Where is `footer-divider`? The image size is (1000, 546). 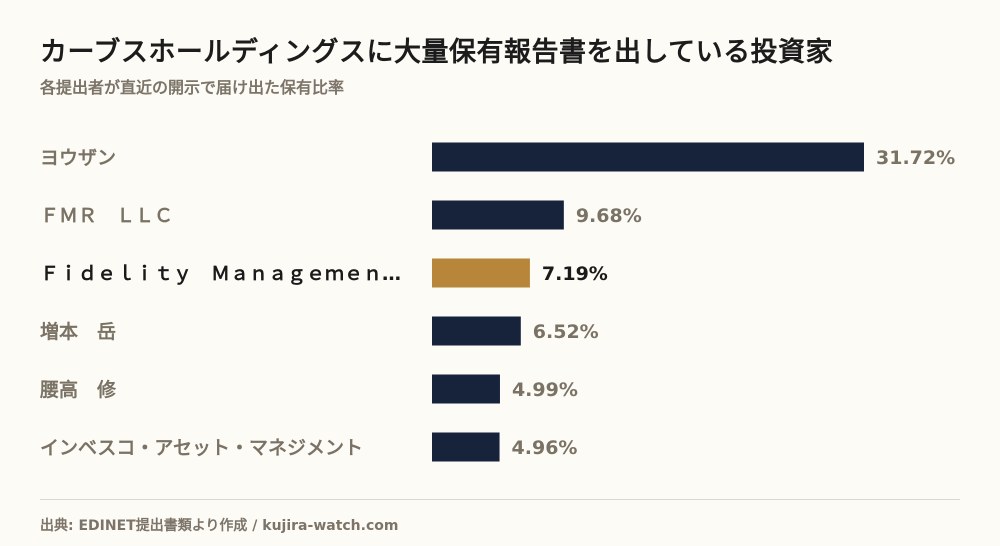
footer-divider is located at coordinates (500, 499).